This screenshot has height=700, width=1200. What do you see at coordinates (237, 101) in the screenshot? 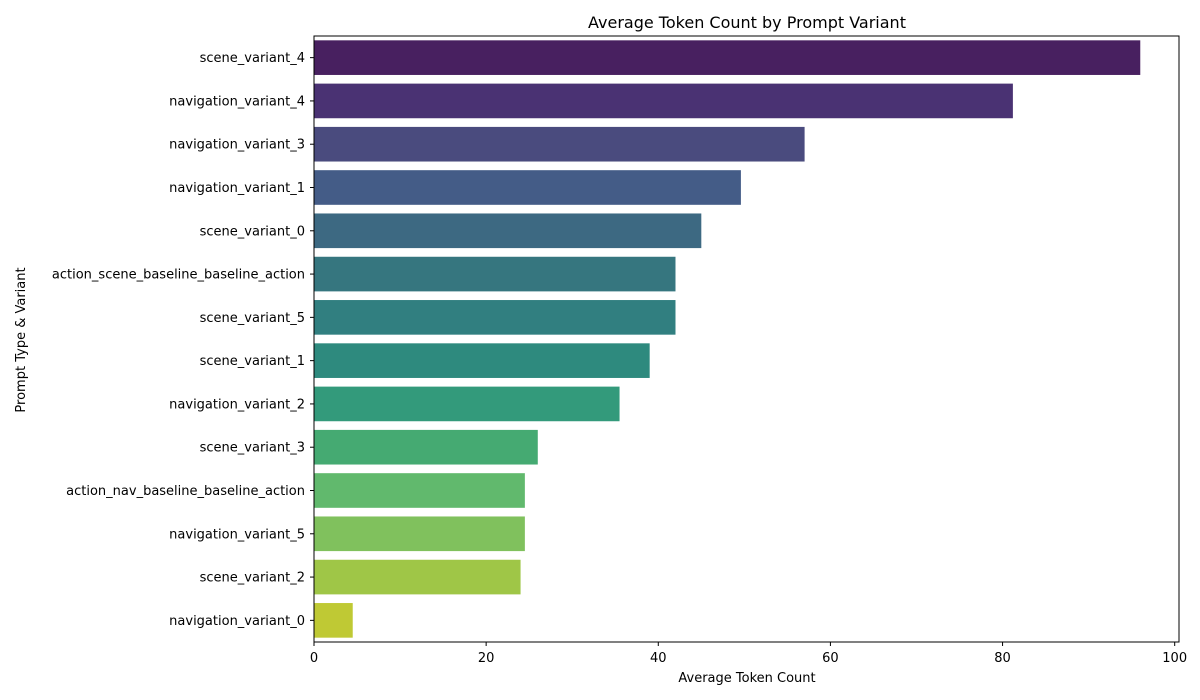
I see `y-tick-label: navigation_variant_4` at bounding box center [237, 101].